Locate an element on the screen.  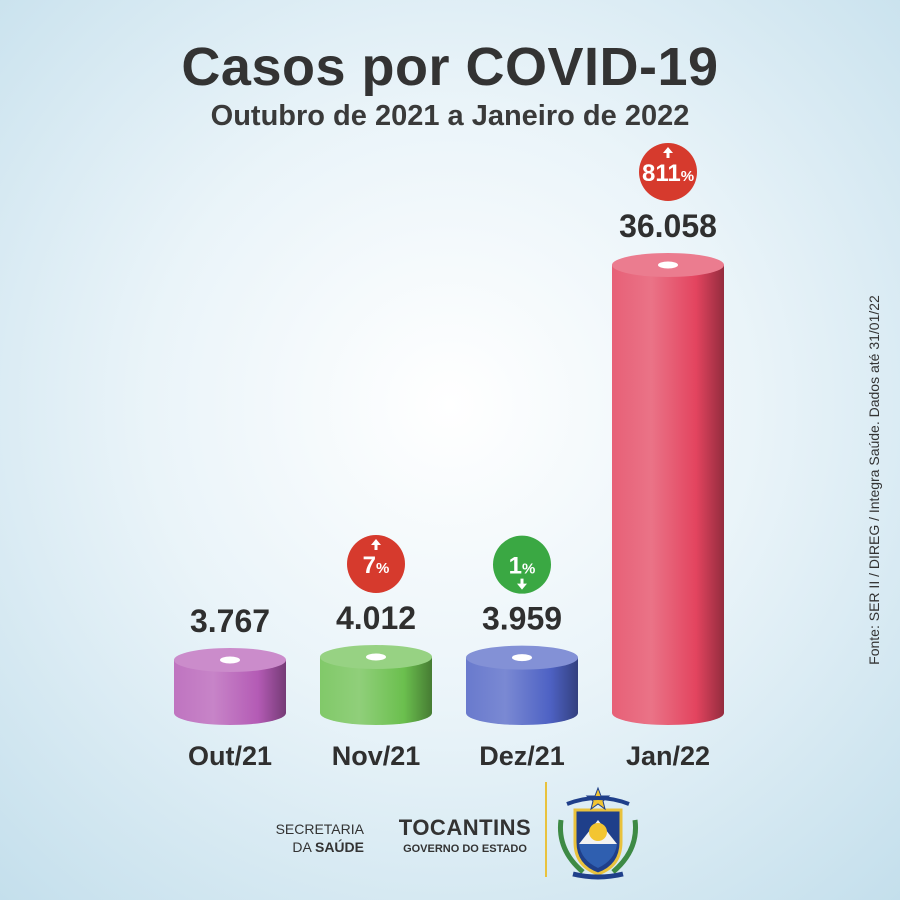
chart-title: Casos por COVID-19 is located at coordinates (450, 67).